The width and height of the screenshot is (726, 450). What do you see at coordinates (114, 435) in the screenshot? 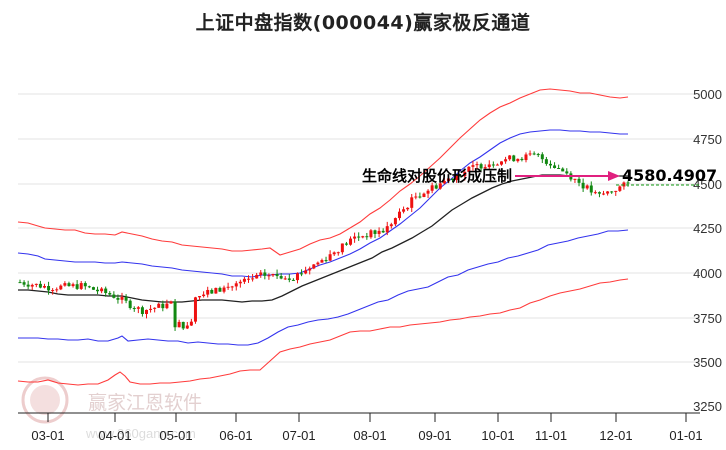
I see `x-tick: 04-01` at bounding box center [114, 435].